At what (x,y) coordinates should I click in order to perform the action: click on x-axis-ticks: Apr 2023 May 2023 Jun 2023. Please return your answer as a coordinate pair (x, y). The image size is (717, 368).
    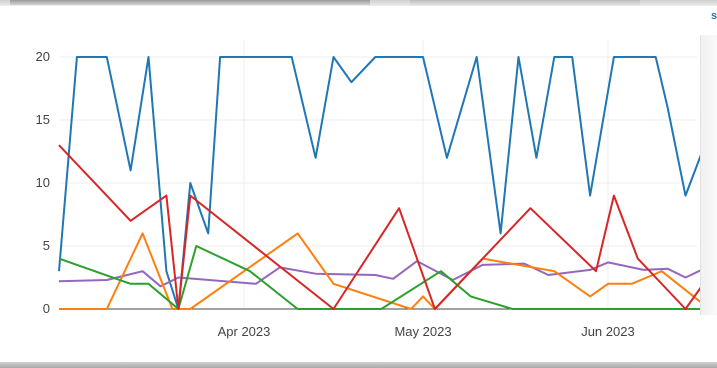
    Looking at the image, I should click on (426, 331).